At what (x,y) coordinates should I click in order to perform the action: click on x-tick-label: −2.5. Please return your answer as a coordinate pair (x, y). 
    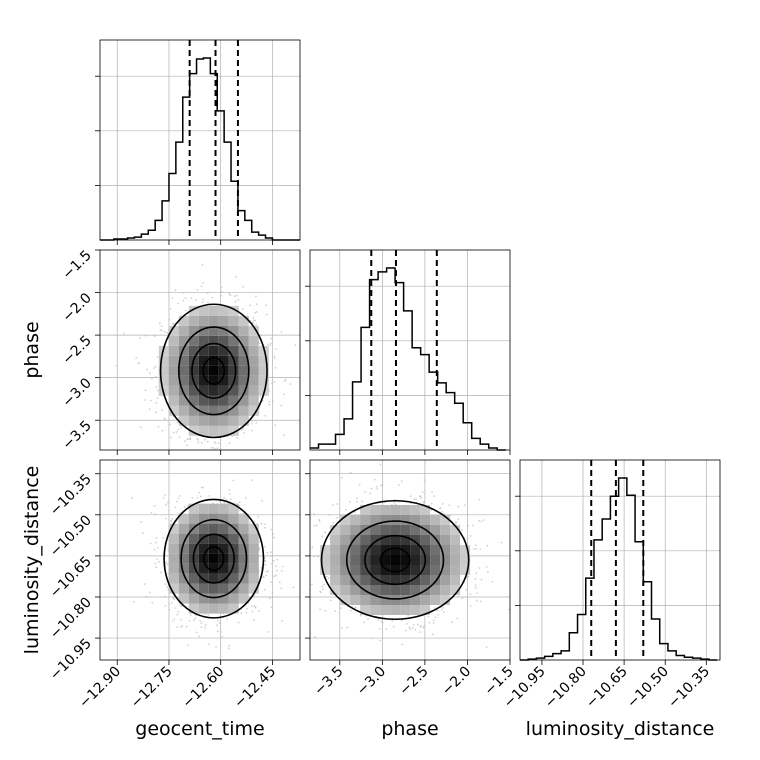
    Looking at the image, I should click on (413, 681).